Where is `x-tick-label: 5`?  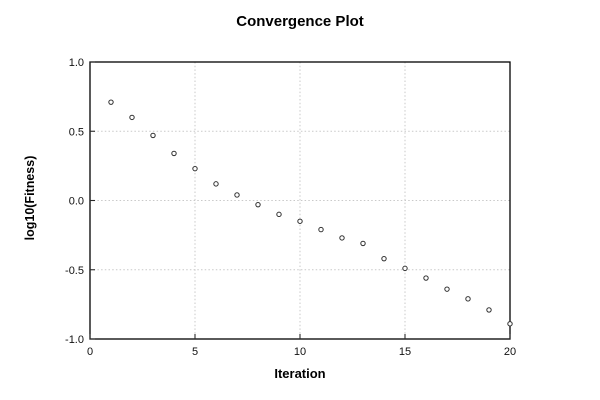
x-tick-label: 5 is located at coordinates (195, 352).